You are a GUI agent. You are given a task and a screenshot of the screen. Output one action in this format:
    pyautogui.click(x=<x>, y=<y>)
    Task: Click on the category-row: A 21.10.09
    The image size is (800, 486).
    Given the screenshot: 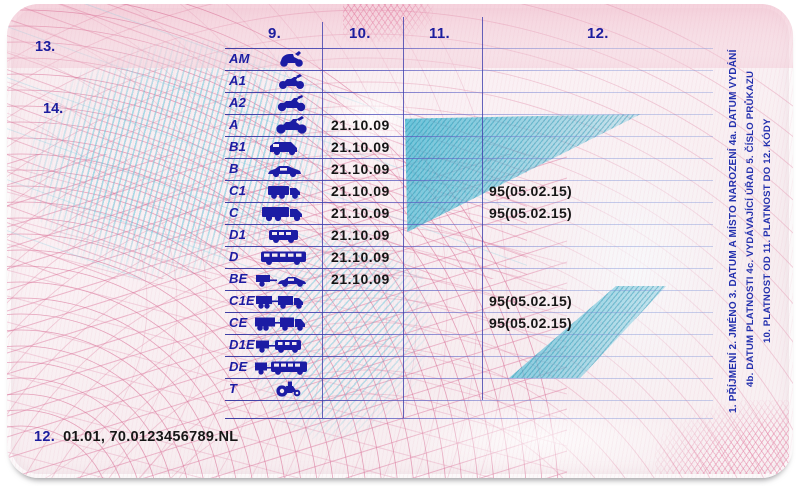 What is the action you would take?
    pyautogui.click(x=400, y=125)
    